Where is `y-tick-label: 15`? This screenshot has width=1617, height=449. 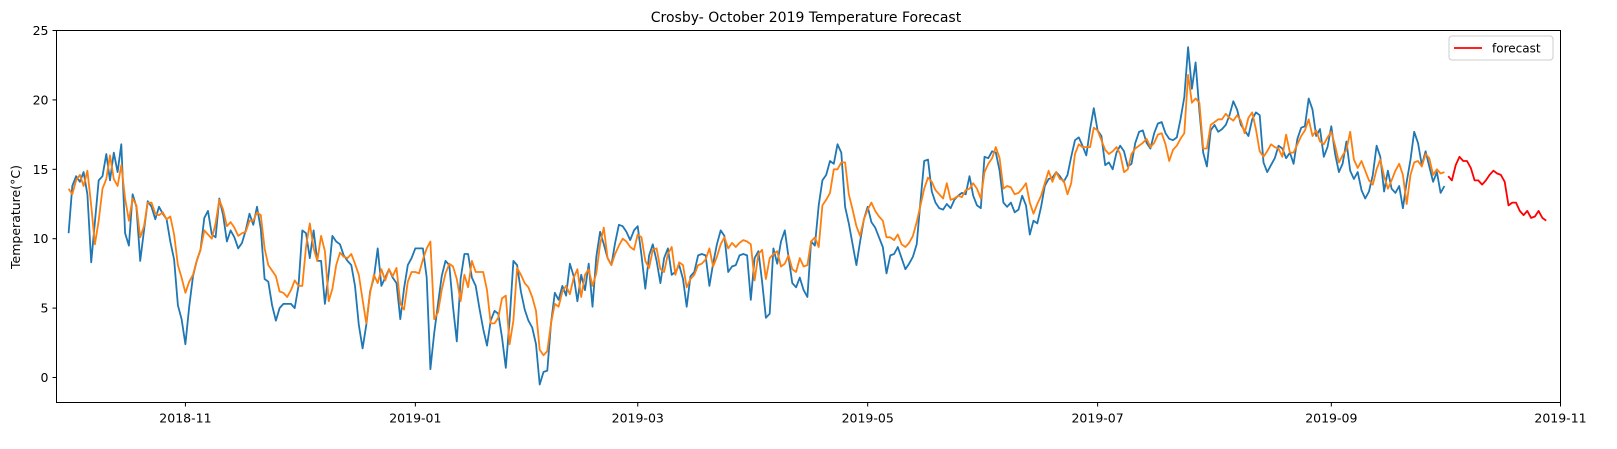
y-tick-label: 15 is located at coordinates (41, 169).